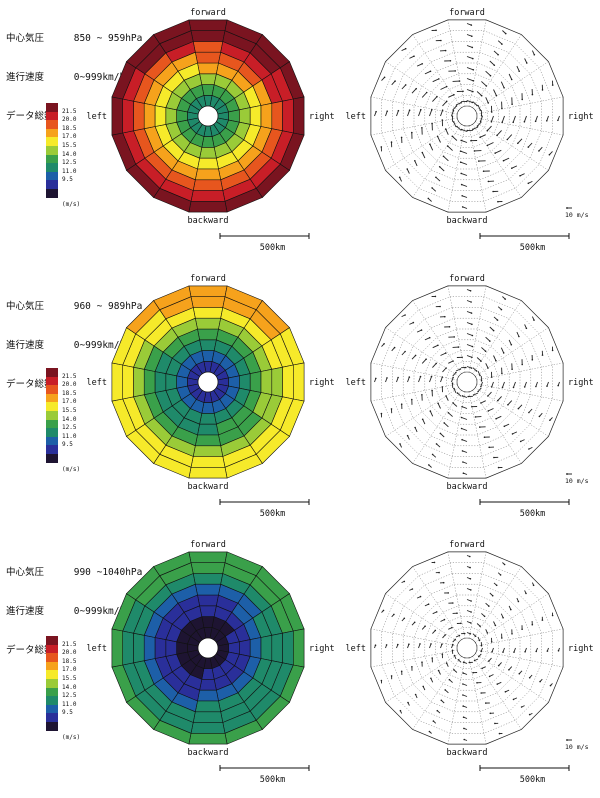 This screenshot has height=798, width=600. What do you see at coordinates (108, 38) in the screenshot?
I see `pressure-range: 850 ~ 959hPa` at bounding box center [108, 38].